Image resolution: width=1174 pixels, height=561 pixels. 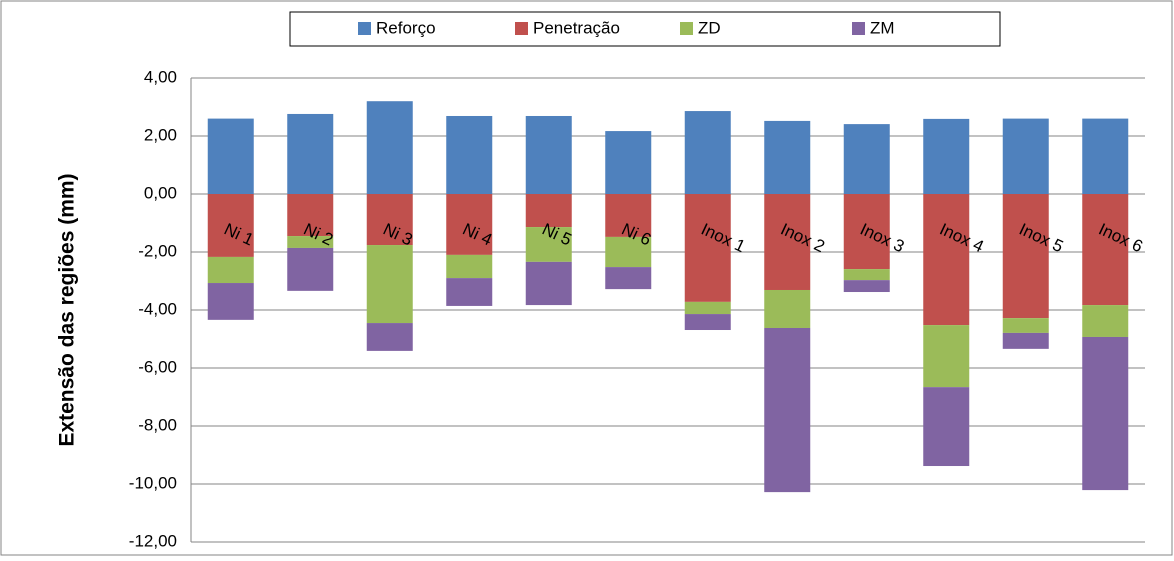 What do you see at coordinates (157, 366) in the screenshot?
I see `y-tick-label: -6,00` at bounding box center [157, 366].